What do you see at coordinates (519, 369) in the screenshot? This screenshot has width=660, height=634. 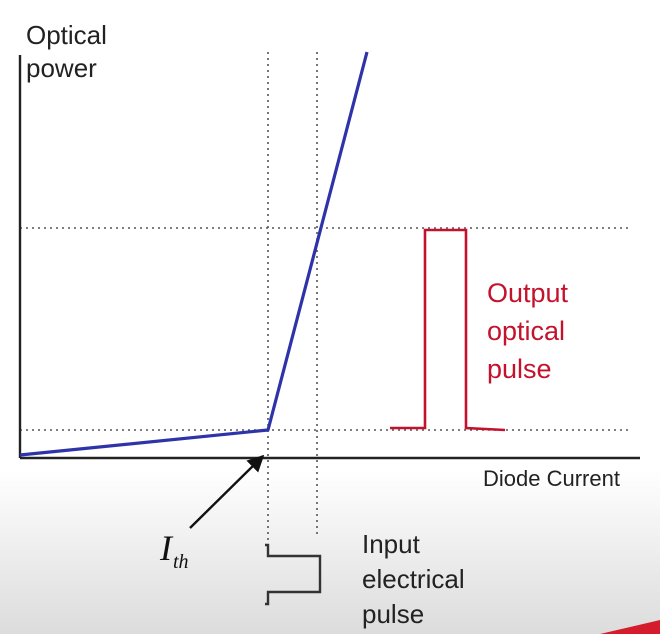 I see `output-label-line3: pulse` at bounding box center [519, 369].